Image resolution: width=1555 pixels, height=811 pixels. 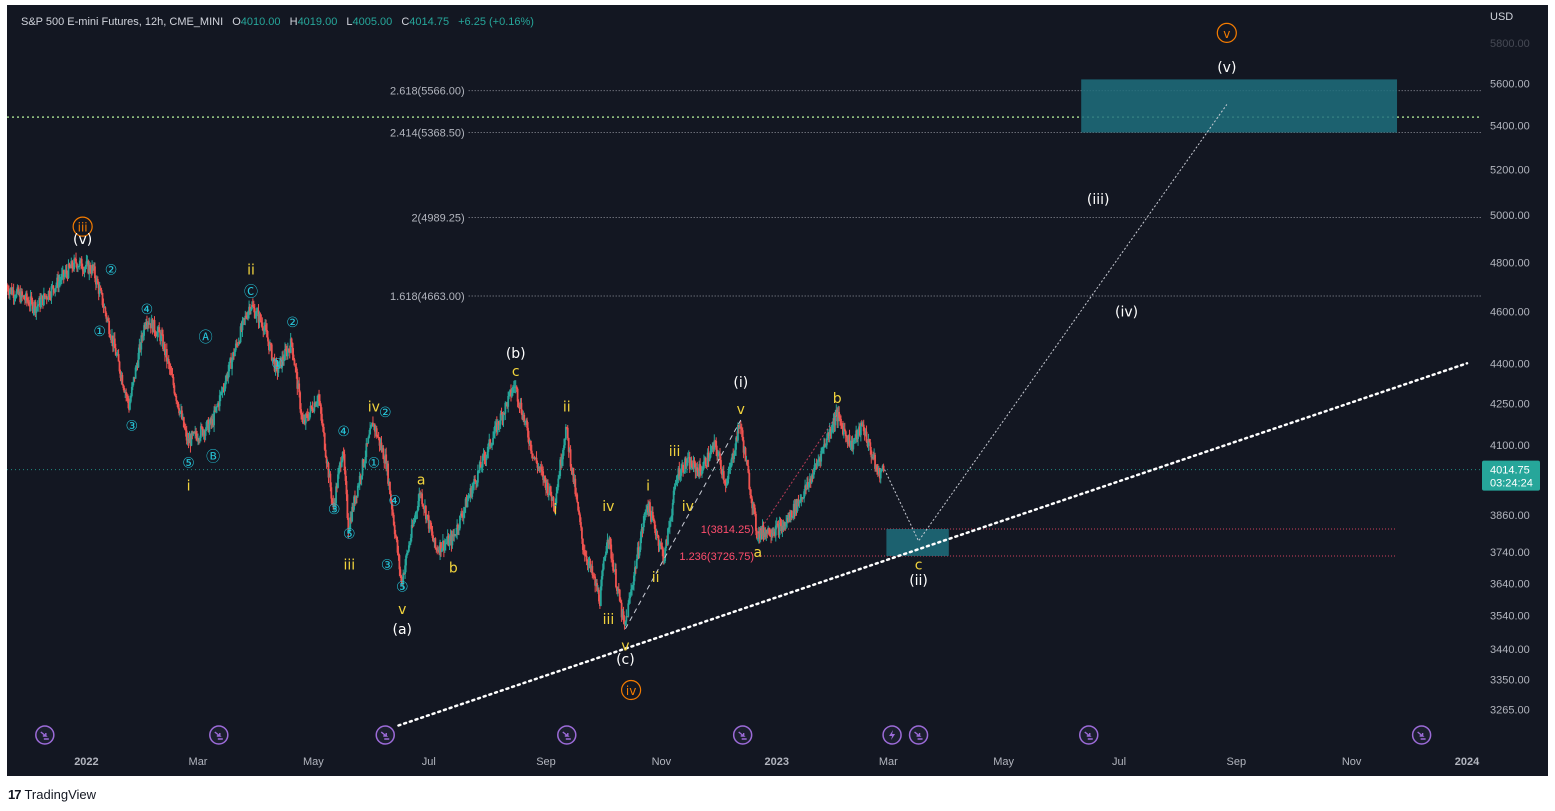 I want to click on wave-label: ②, so click(x=292, y=323).